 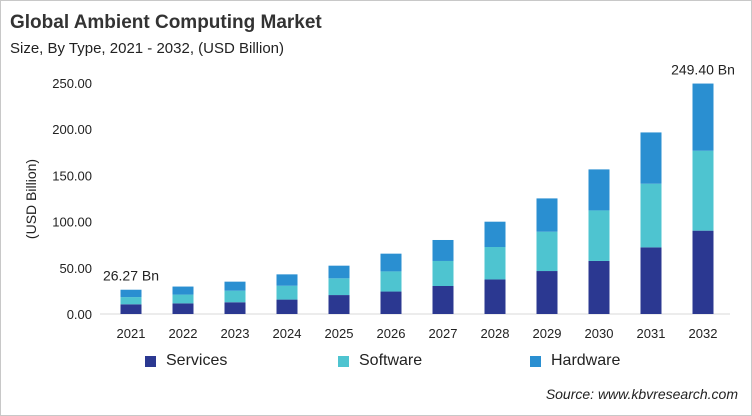 I want to click on bar-hardware-2030, so click(x=599, y=190).